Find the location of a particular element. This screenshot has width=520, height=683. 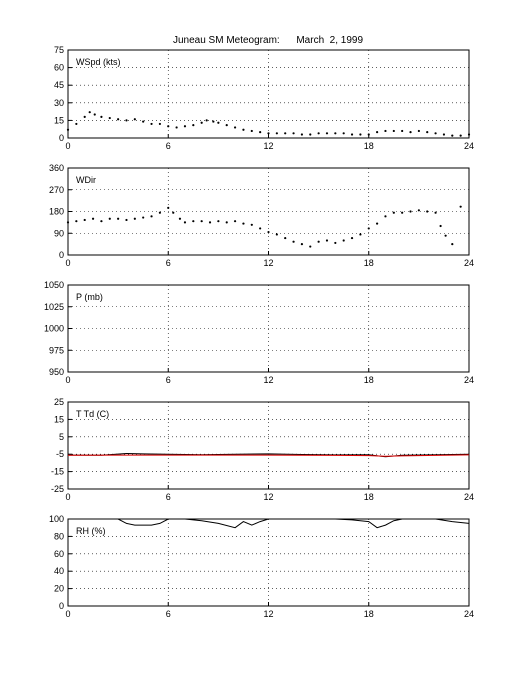

panel-label: T Td (C) is located at coordinates (92, 414).